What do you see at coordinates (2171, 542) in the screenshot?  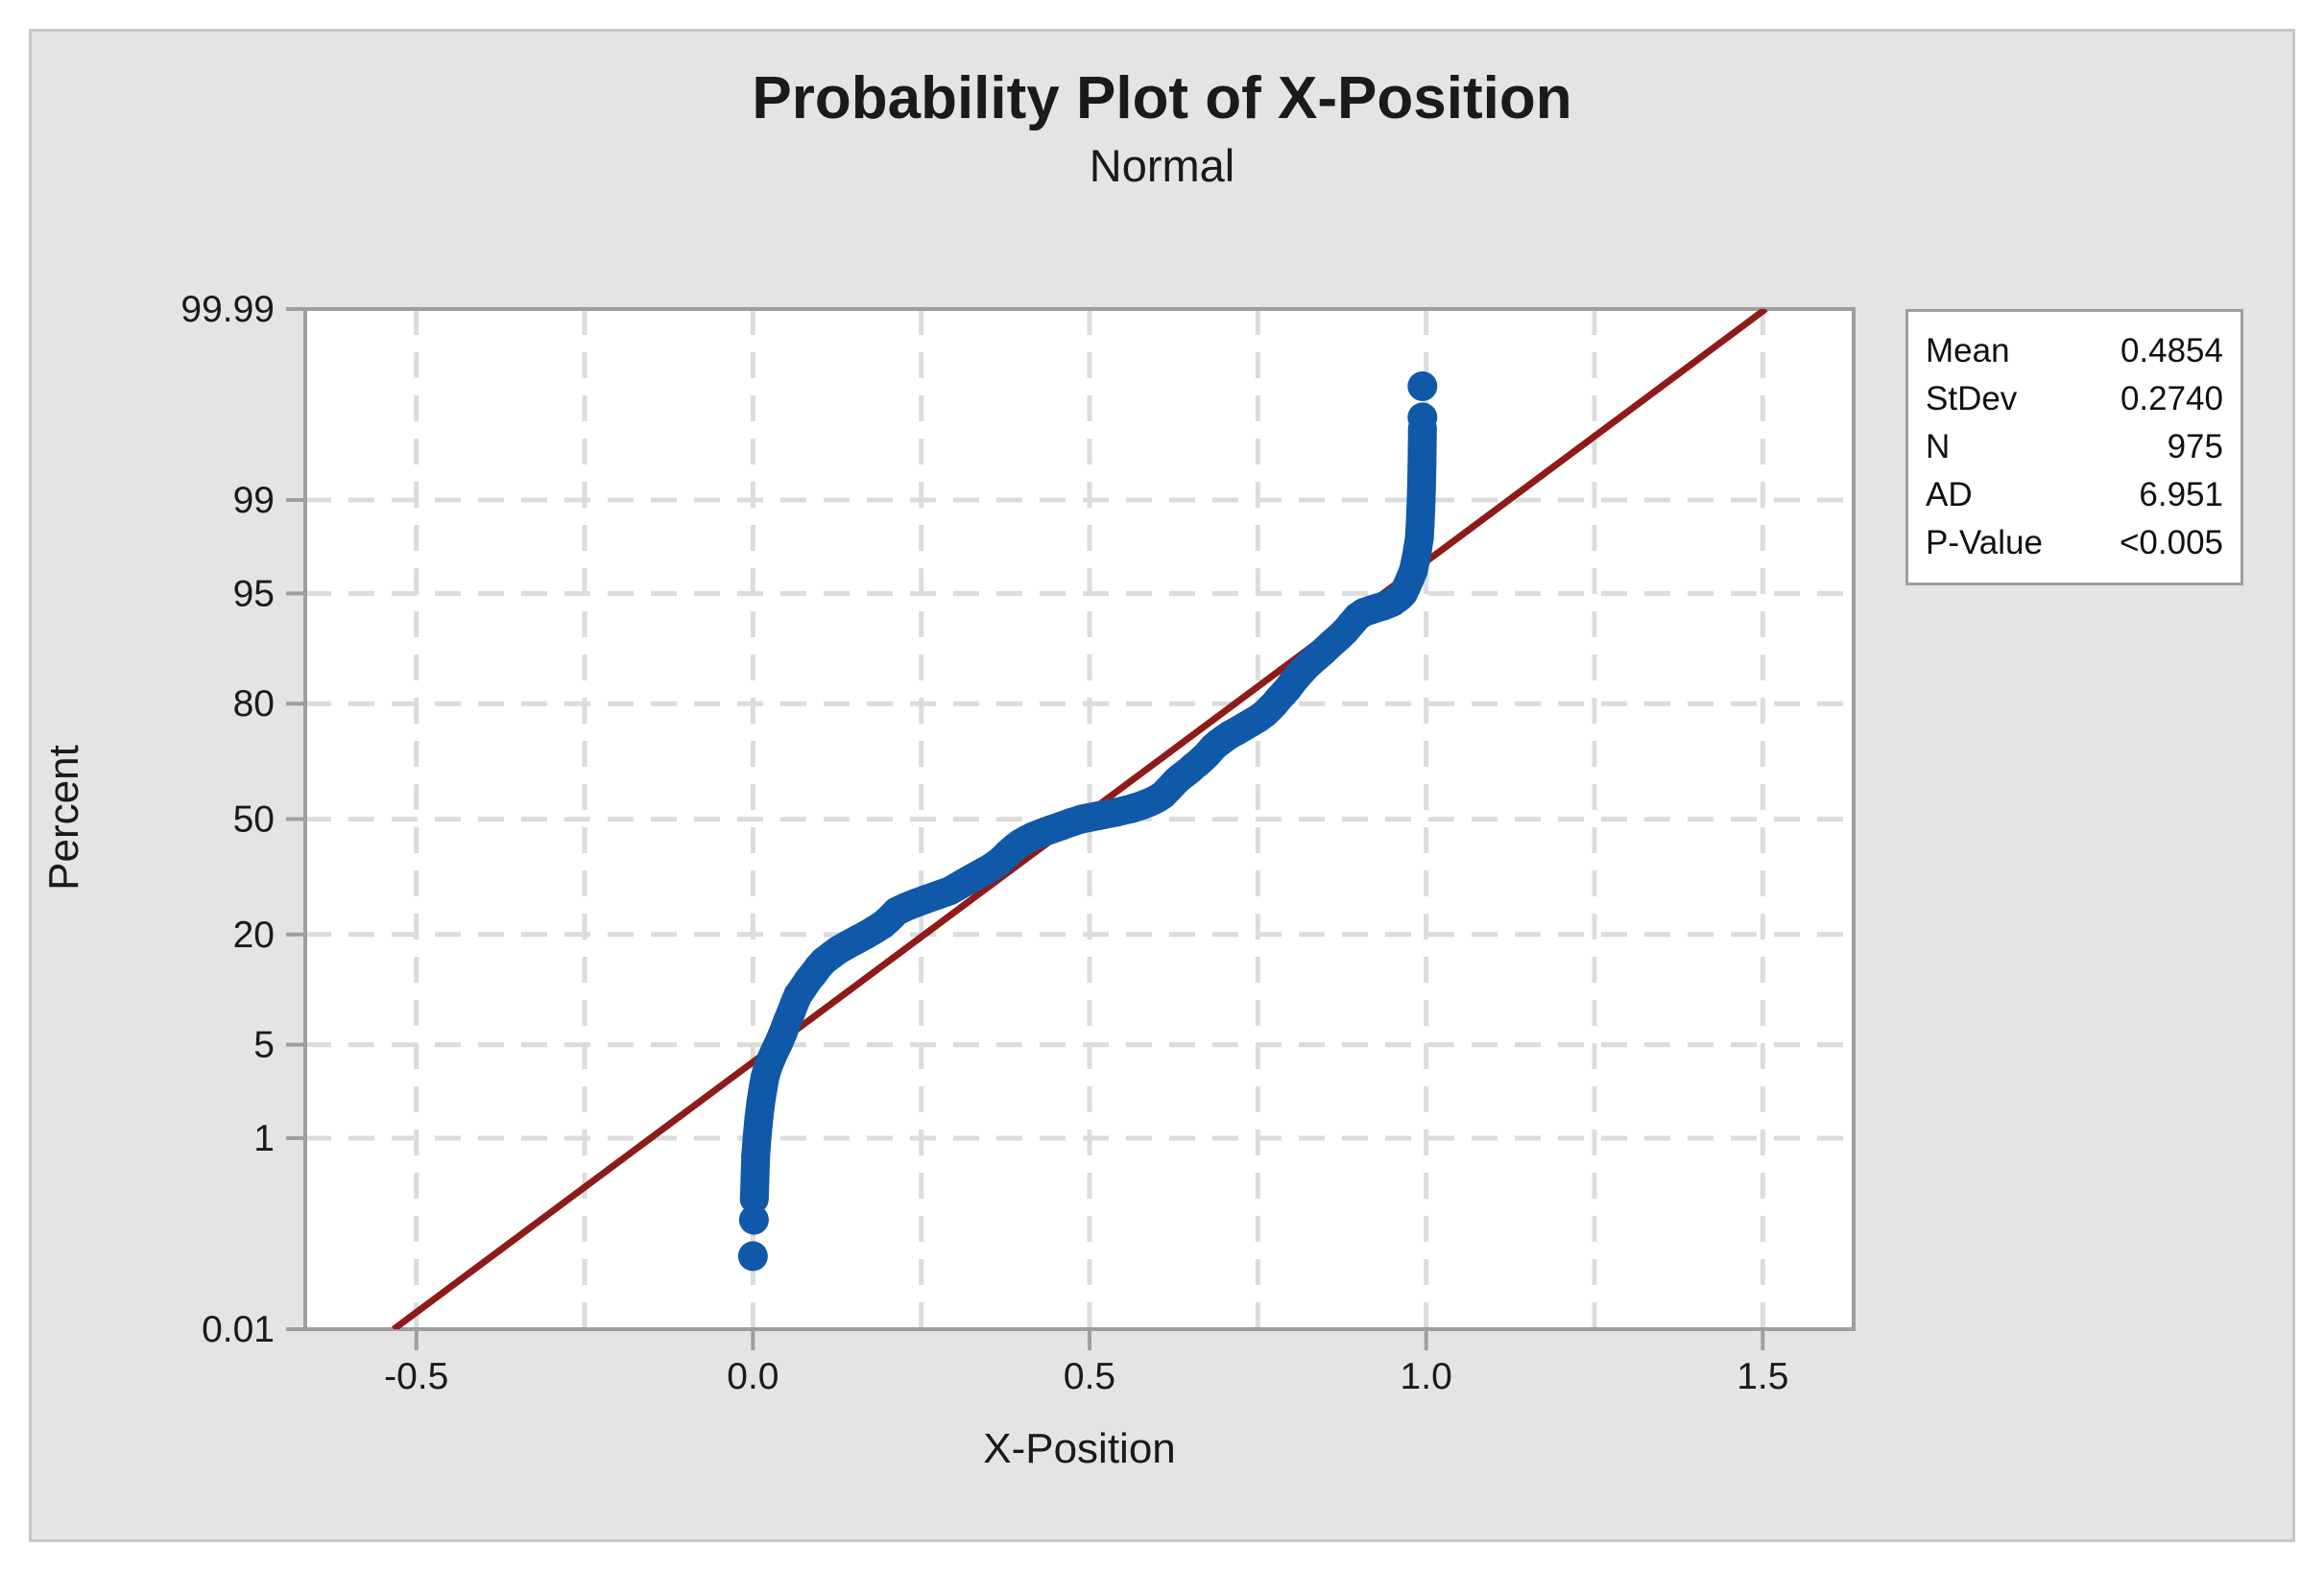 I see `stats-value: <0.005` at bounding box center [2171, 542].